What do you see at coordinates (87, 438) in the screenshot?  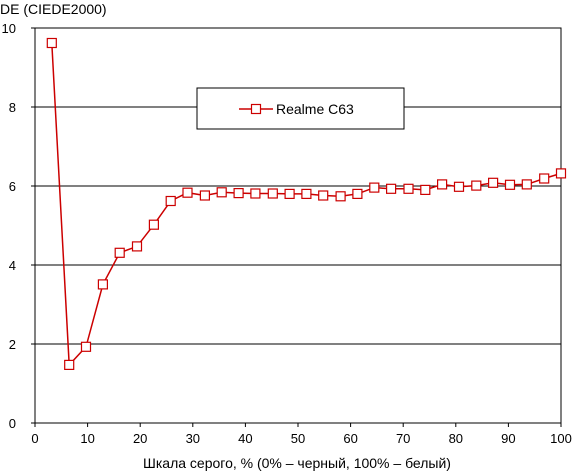 I see `x-tick-label: 10` at bounding box center [87, 438].